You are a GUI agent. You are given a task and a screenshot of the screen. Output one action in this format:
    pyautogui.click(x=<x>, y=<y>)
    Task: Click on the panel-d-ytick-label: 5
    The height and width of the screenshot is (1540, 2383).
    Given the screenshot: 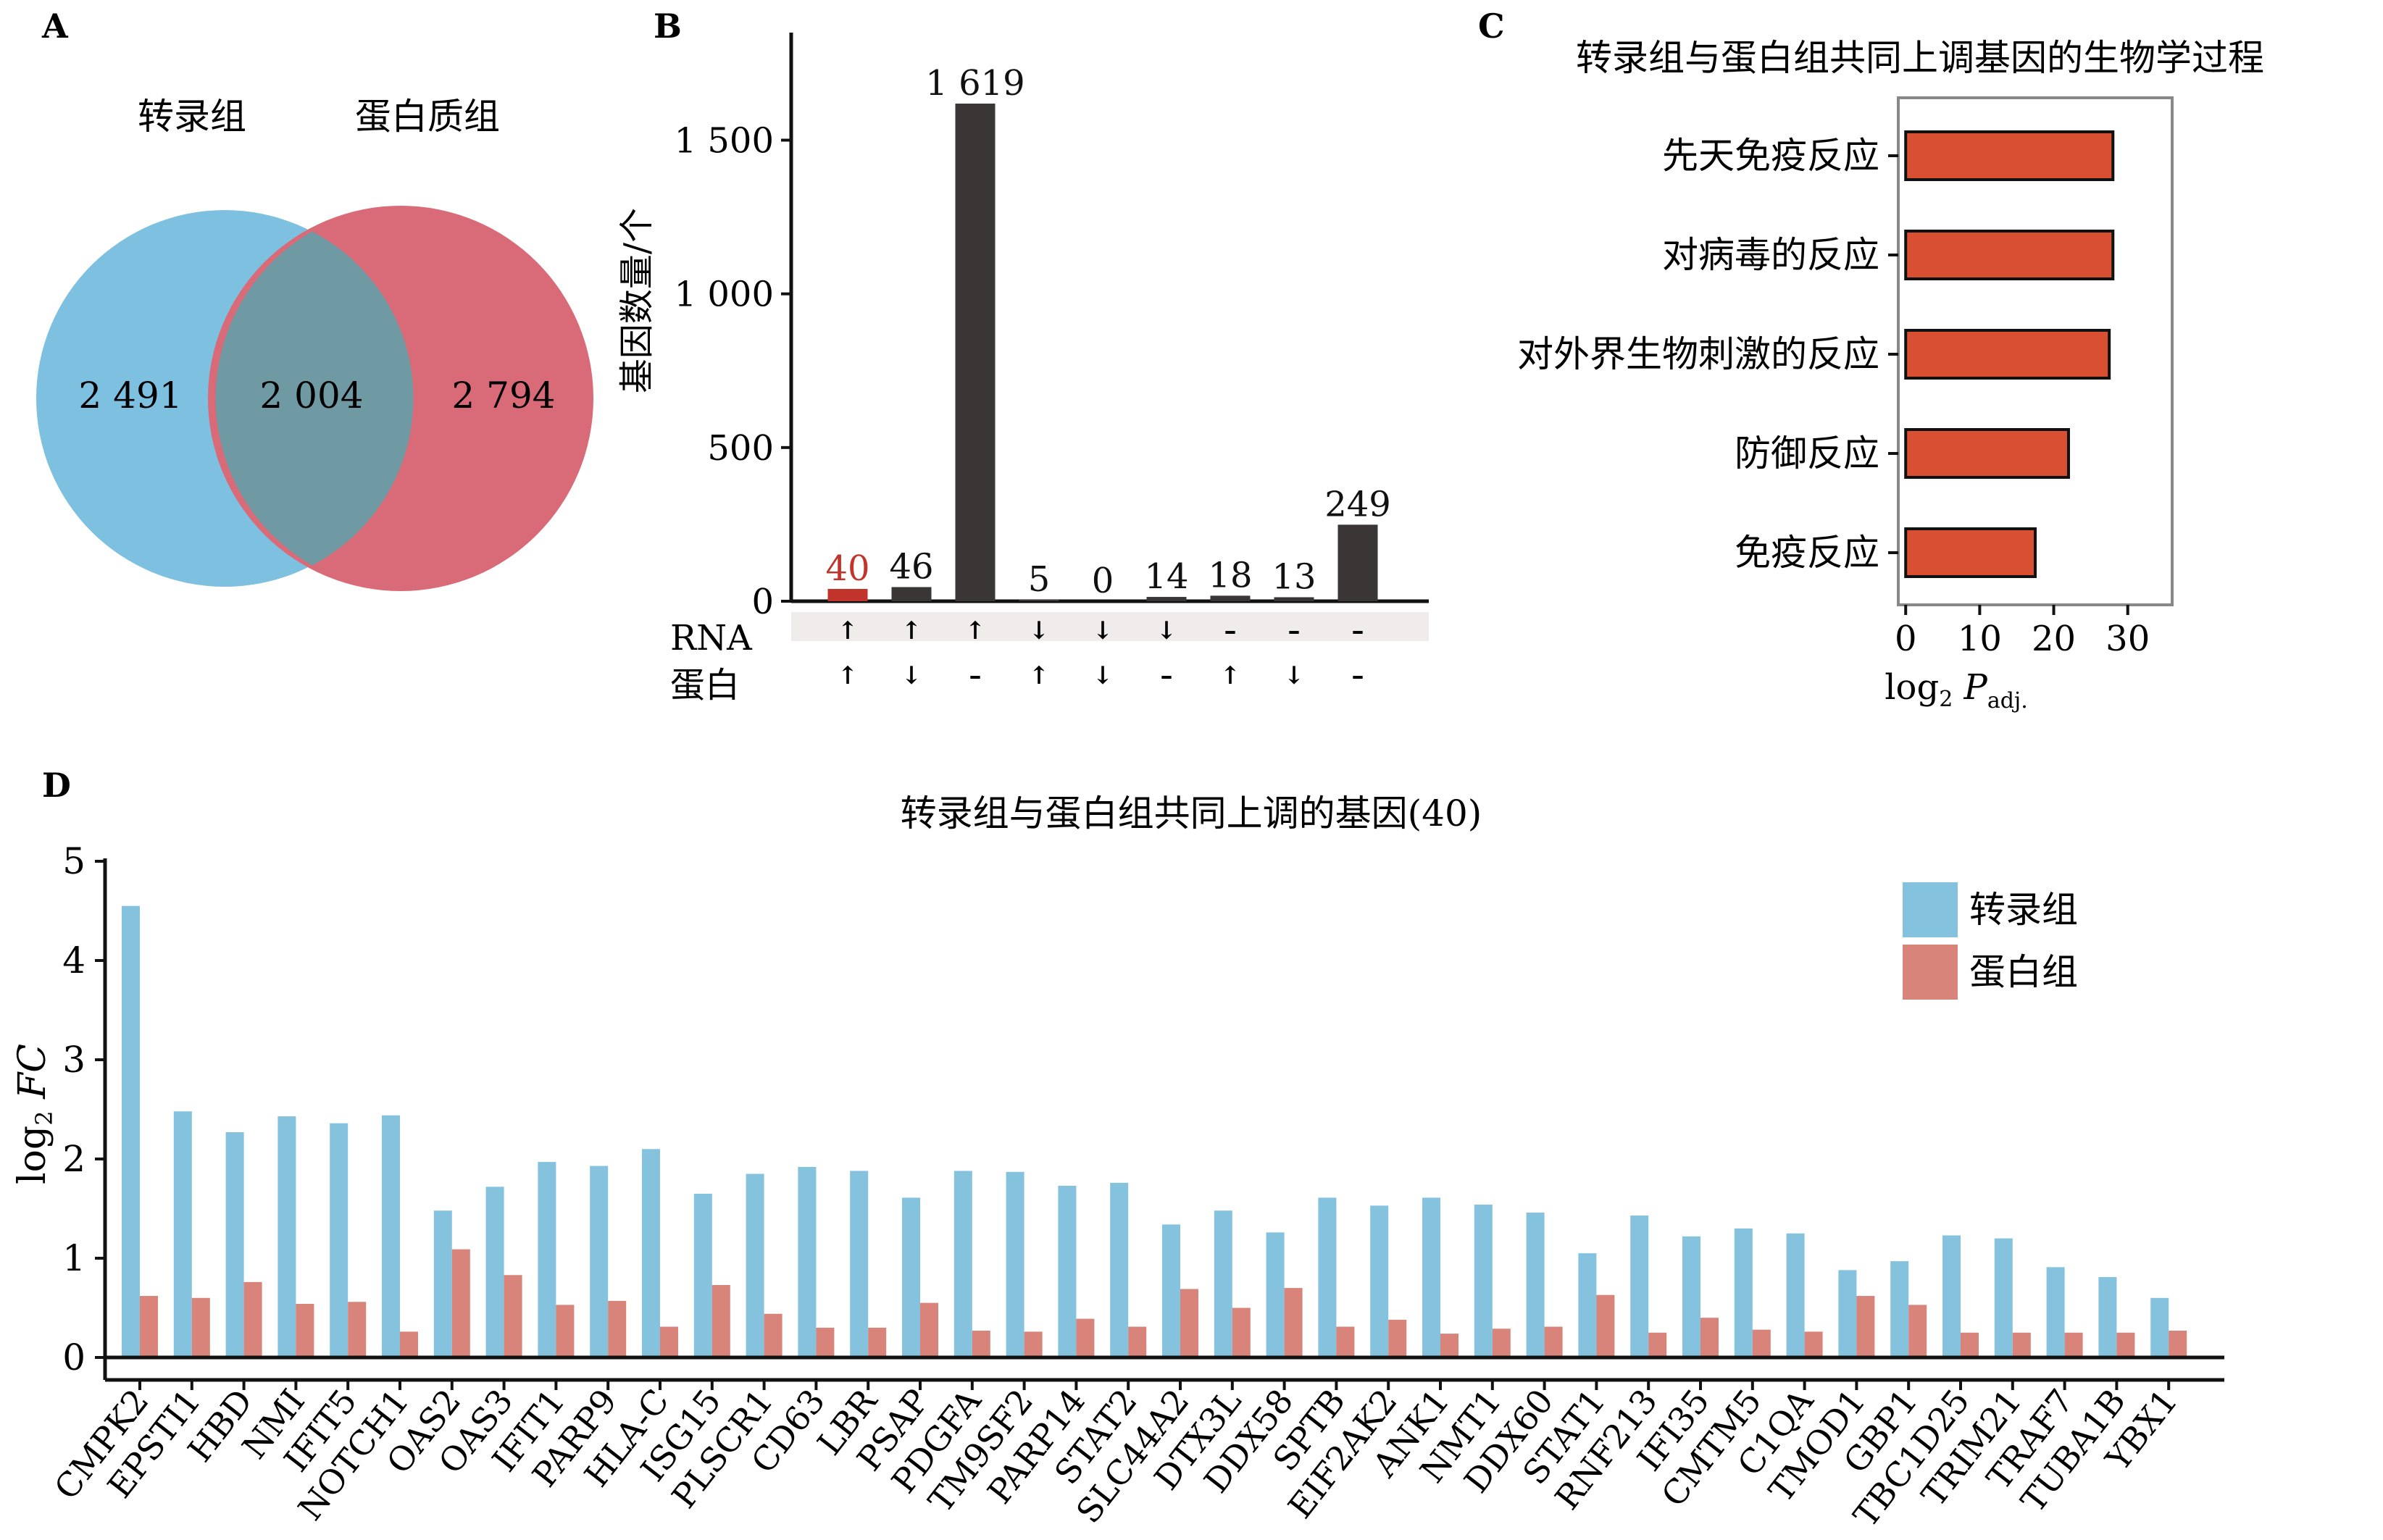 What is the action you would take?
    pyautogui.click(x=74, y=861)
    